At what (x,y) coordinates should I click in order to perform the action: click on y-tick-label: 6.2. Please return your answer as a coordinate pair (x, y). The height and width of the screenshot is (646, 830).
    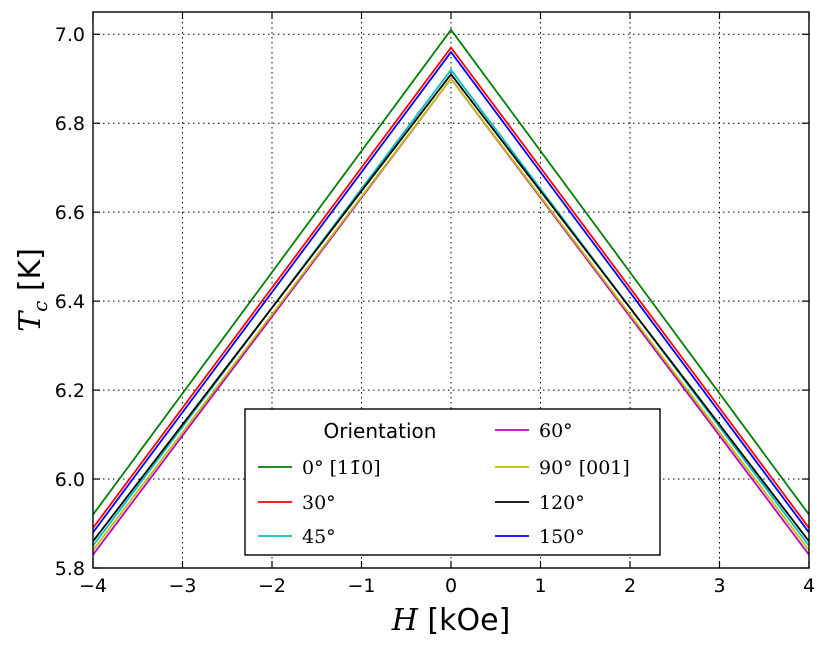
    Looking at the image, I should click on (70, 391).